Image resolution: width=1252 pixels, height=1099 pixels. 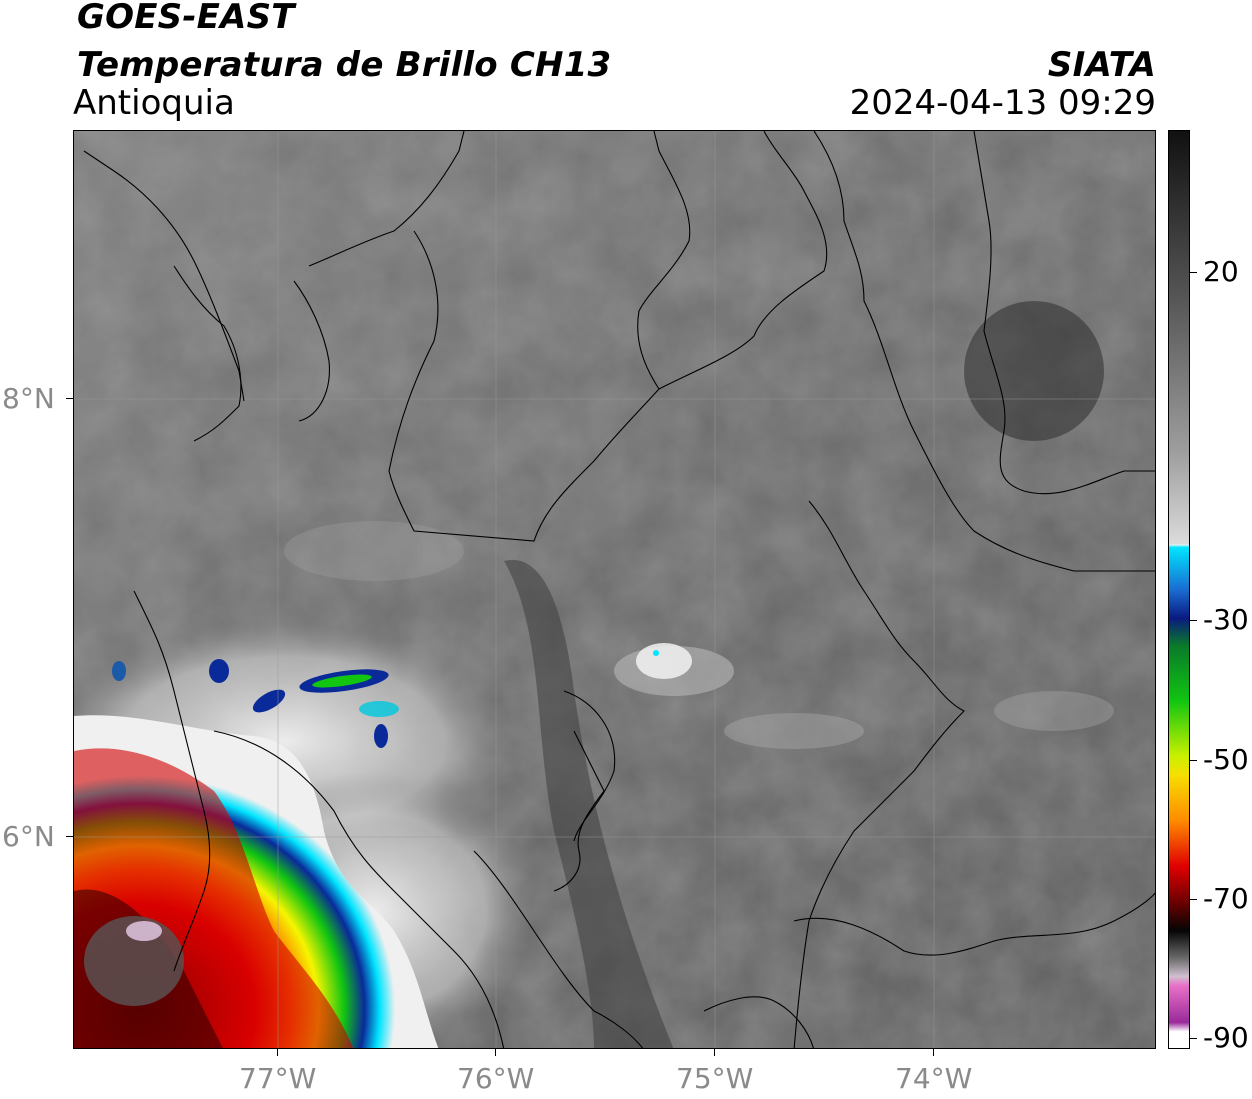 What do you see at coordinates (134, 961) in the screenshot?
I see `overshooting-top` at bounding box center [134, 961].